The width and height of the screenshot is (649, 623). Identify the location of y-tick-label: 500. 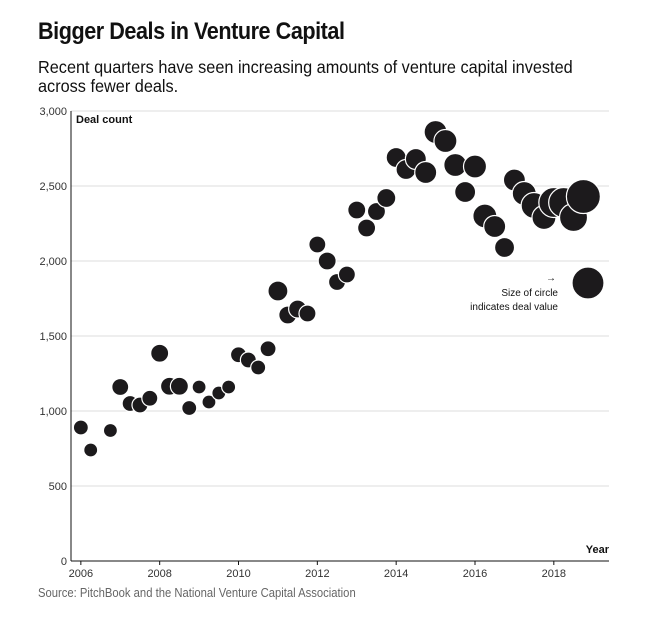
(58, 487).